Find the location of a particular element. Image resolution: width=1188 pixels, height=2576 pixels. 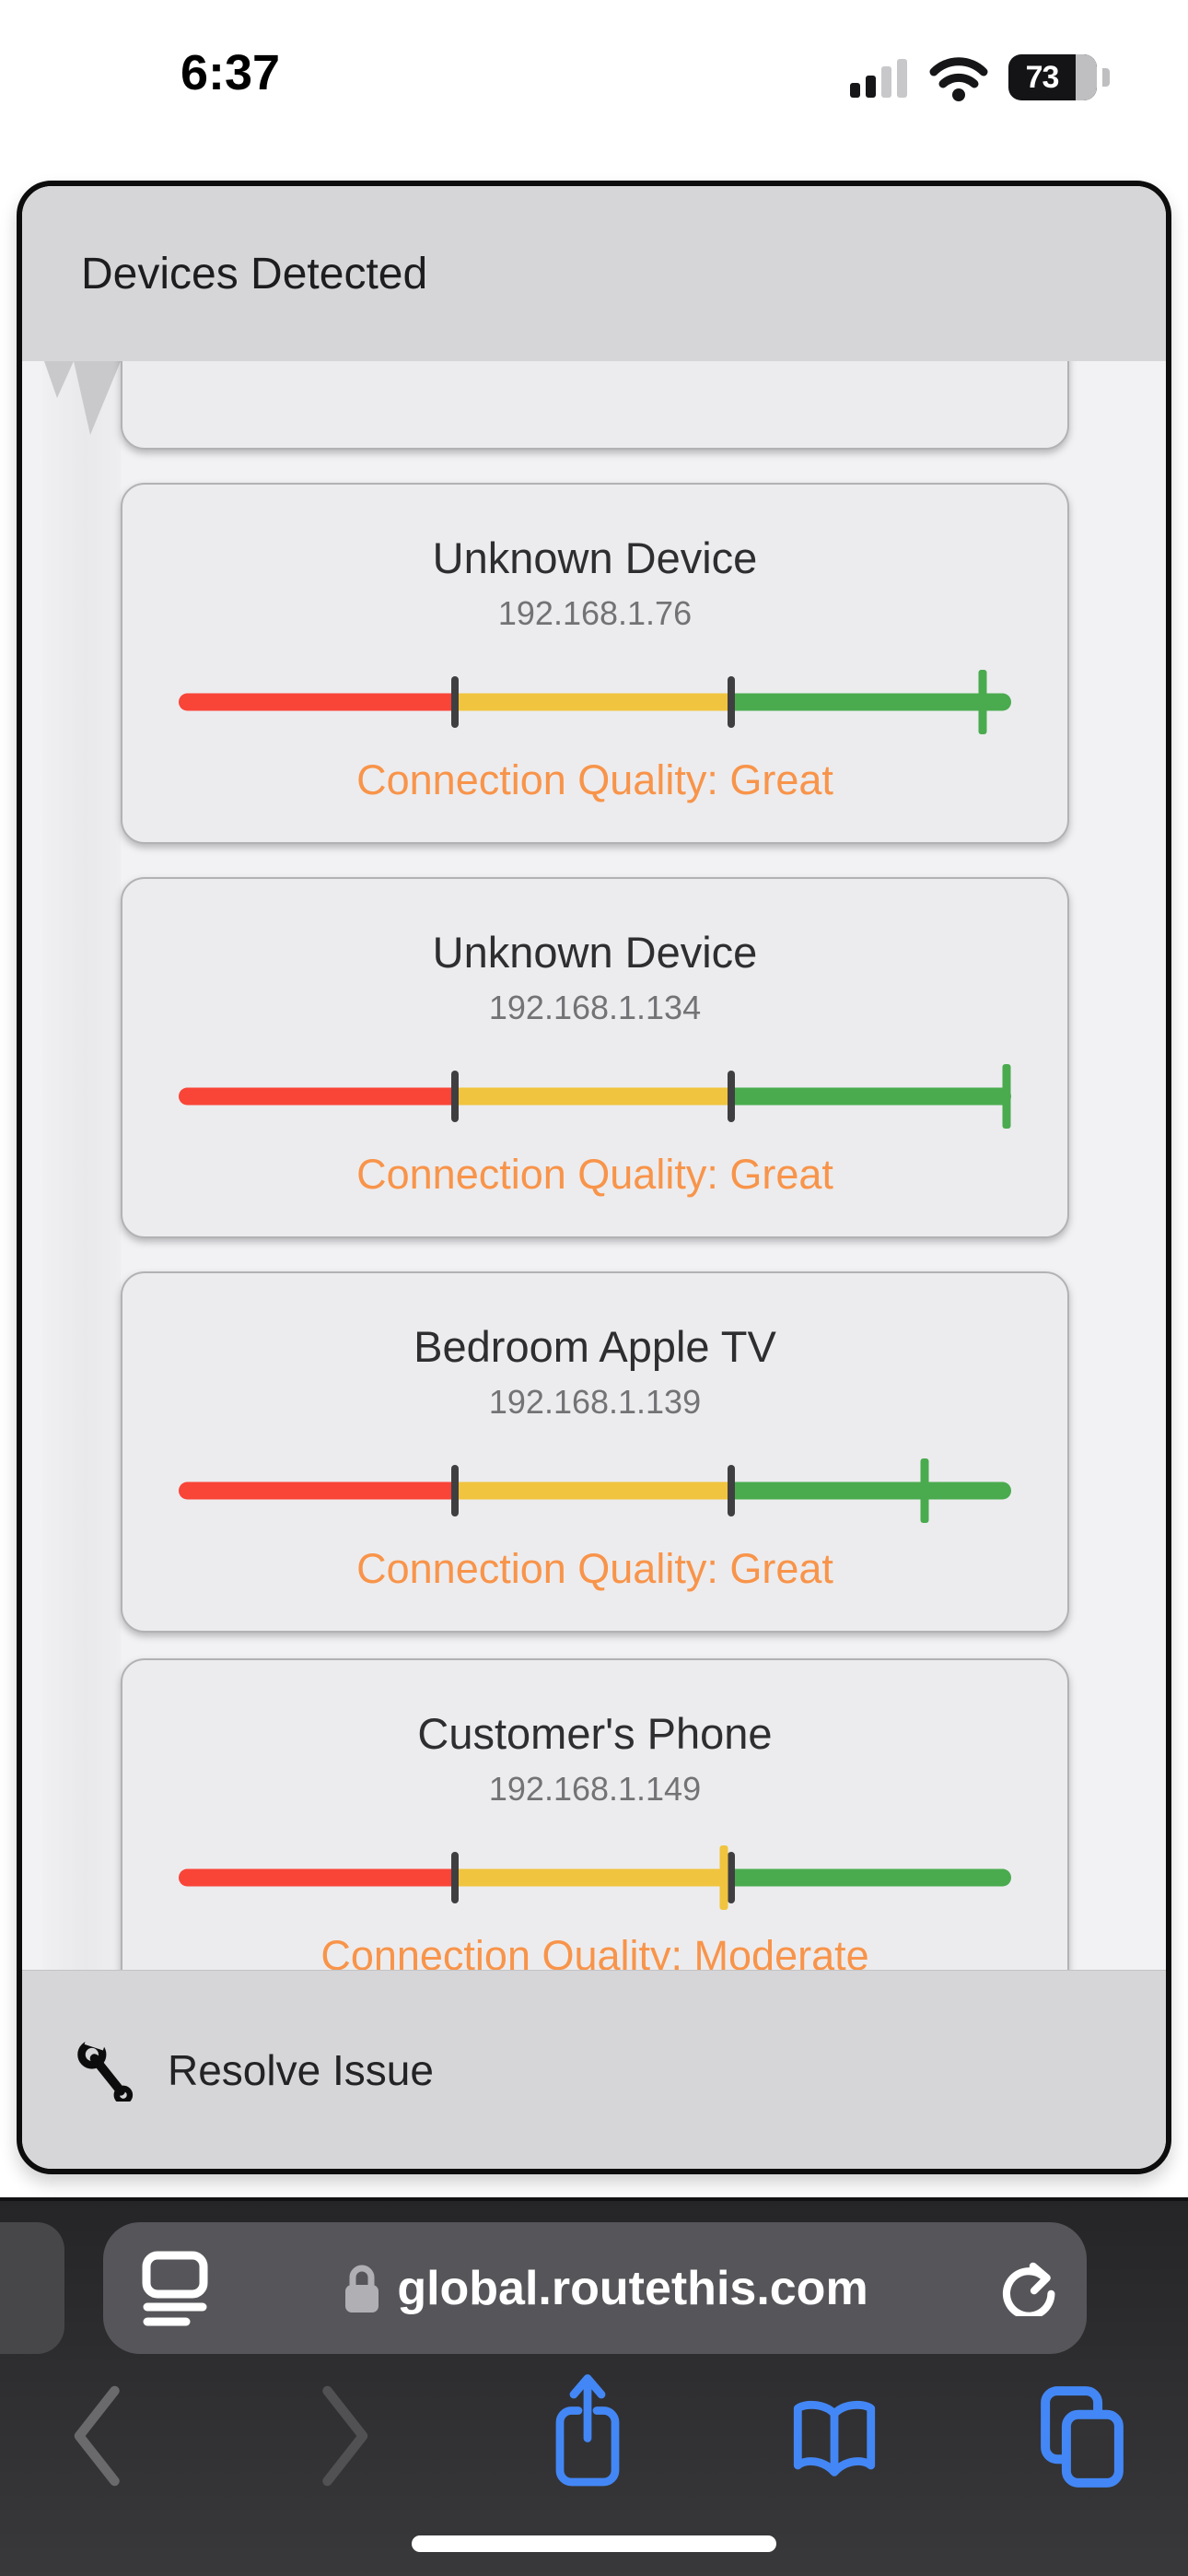

page-format-icon is located at coordinates (176, 2288).